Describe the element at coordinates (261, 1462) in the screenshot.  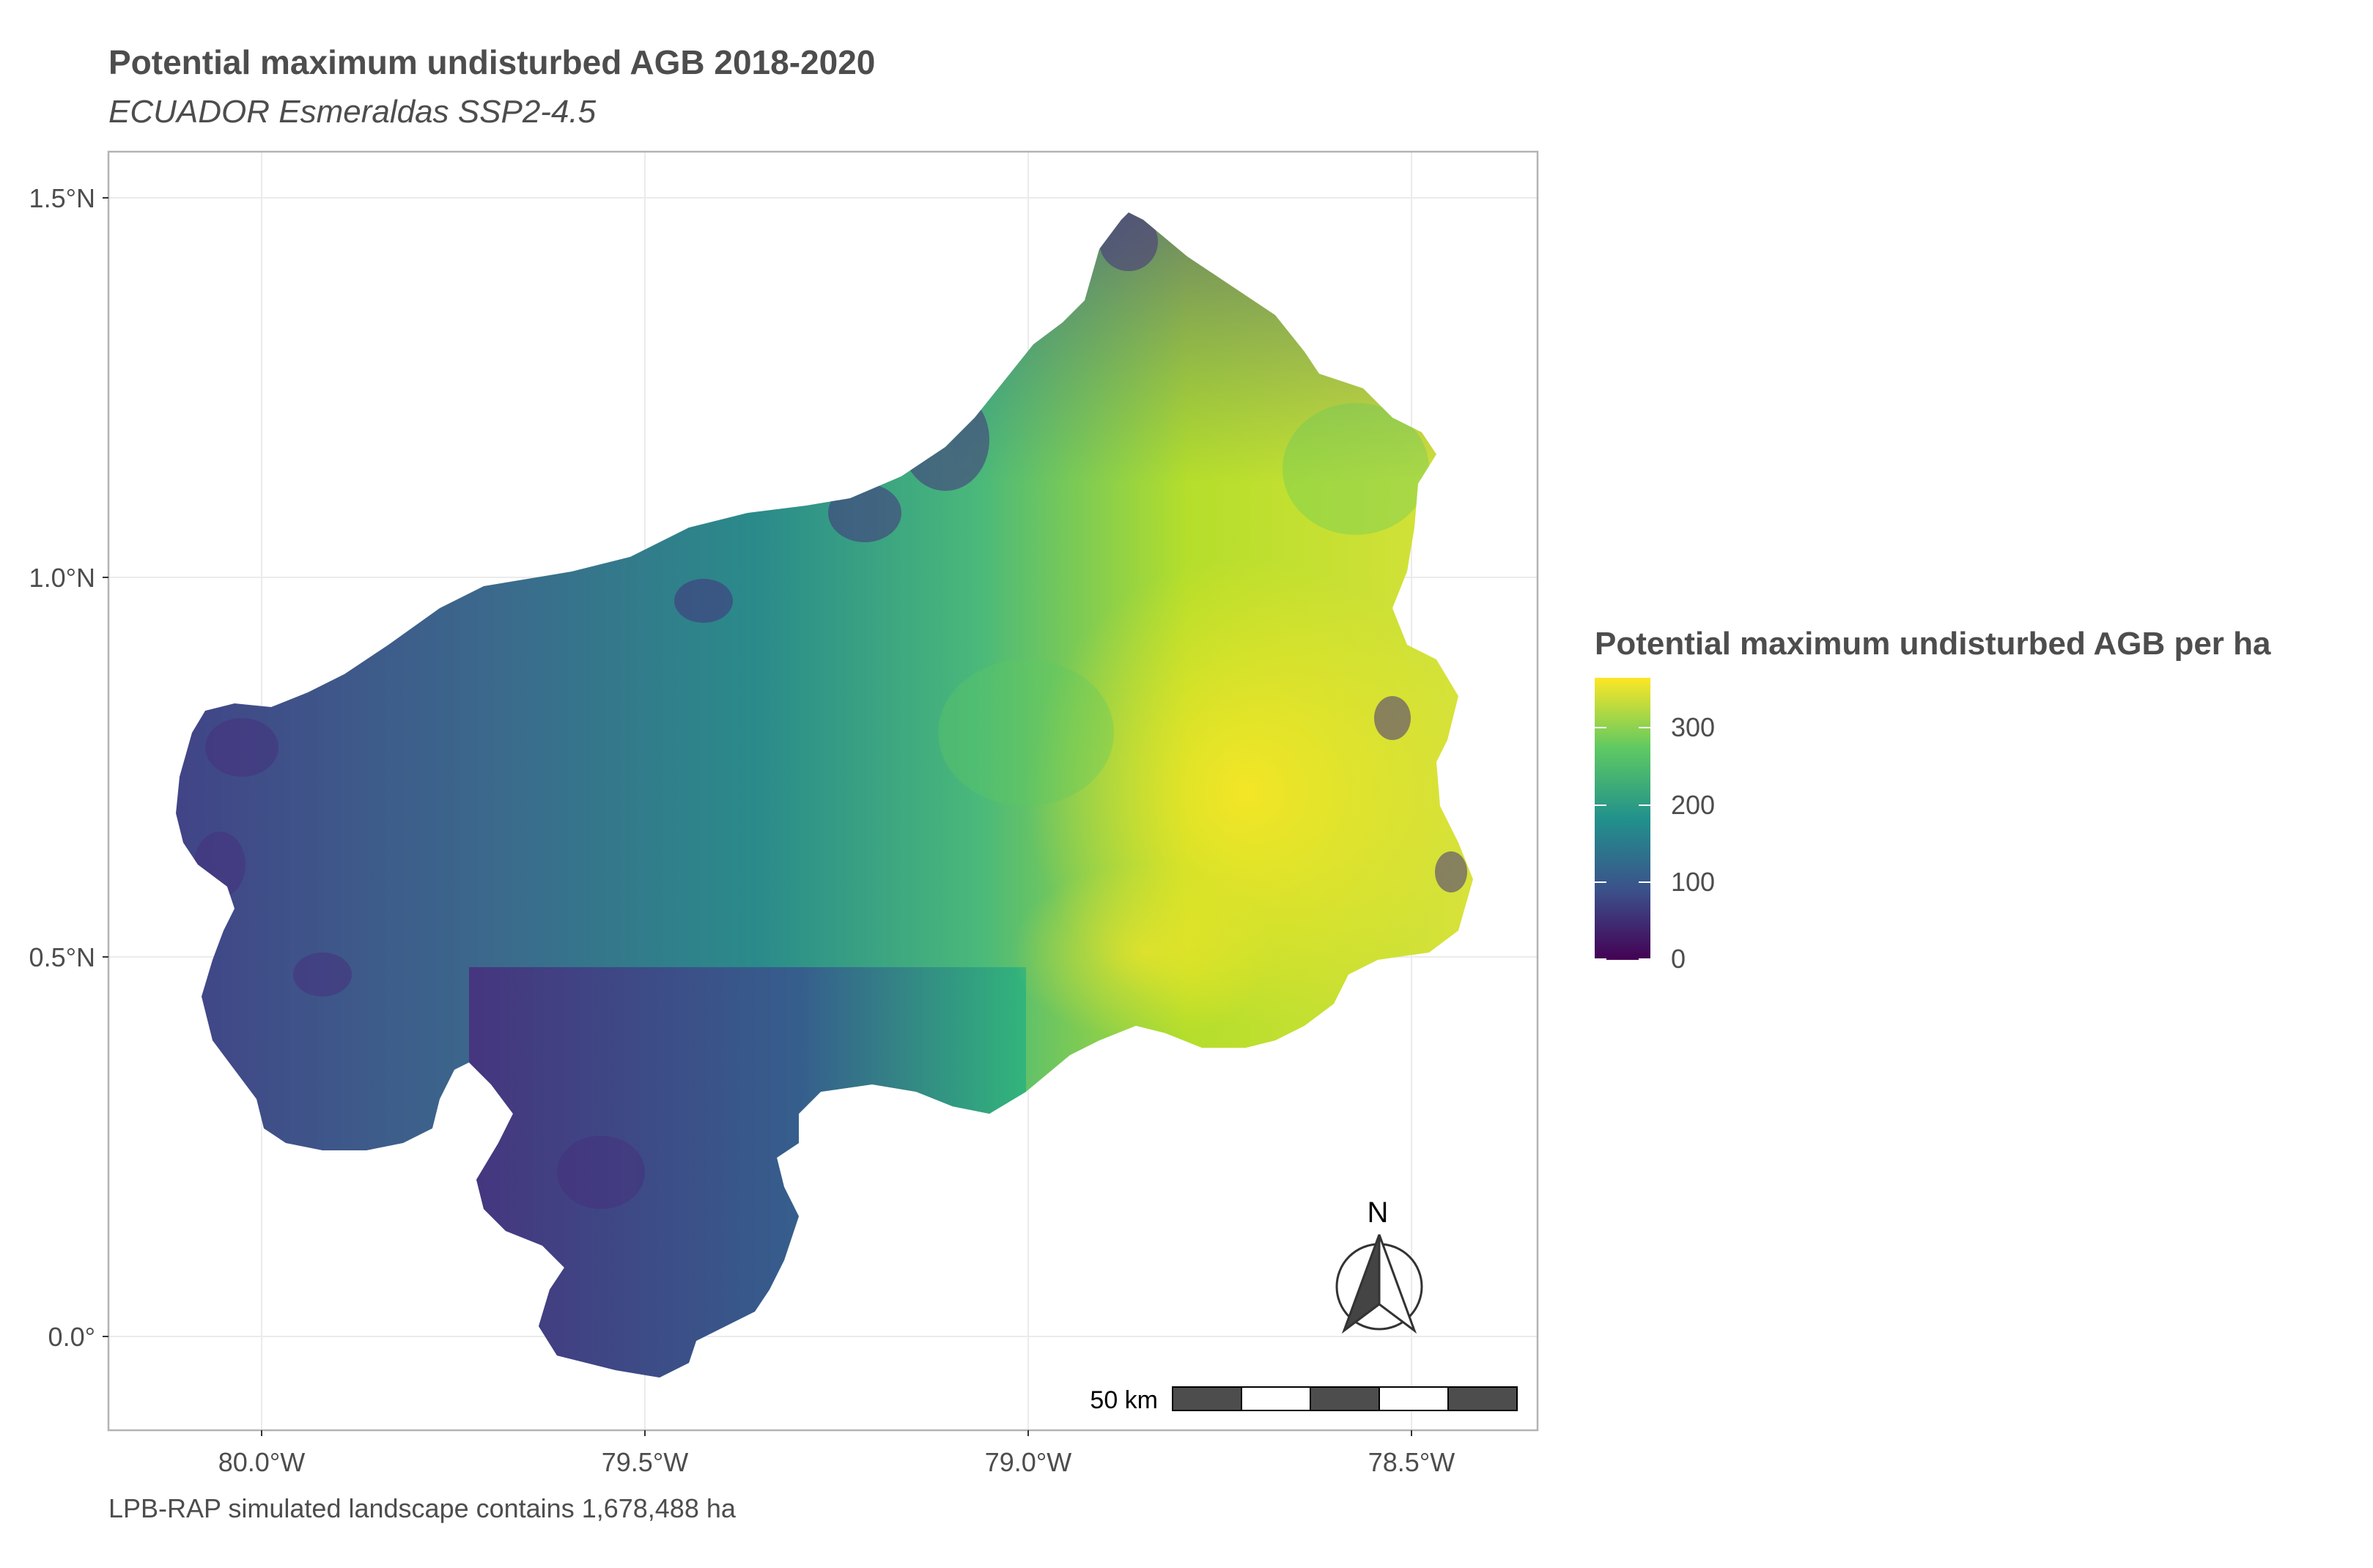
I see `x-tick-label: 80.0°W` at that location.